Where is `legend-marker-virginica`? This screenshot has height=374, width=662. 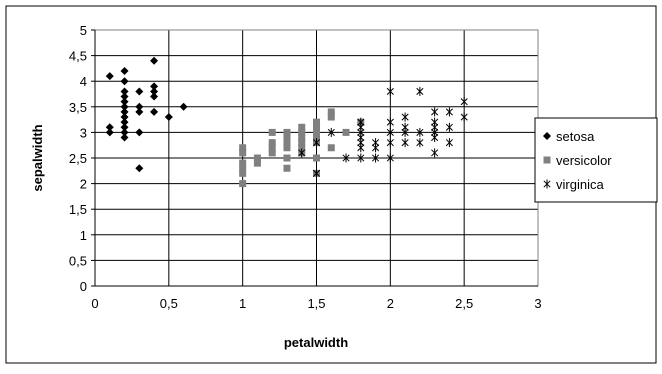 legend-marker-virginica is located at coordinates (547, 184).